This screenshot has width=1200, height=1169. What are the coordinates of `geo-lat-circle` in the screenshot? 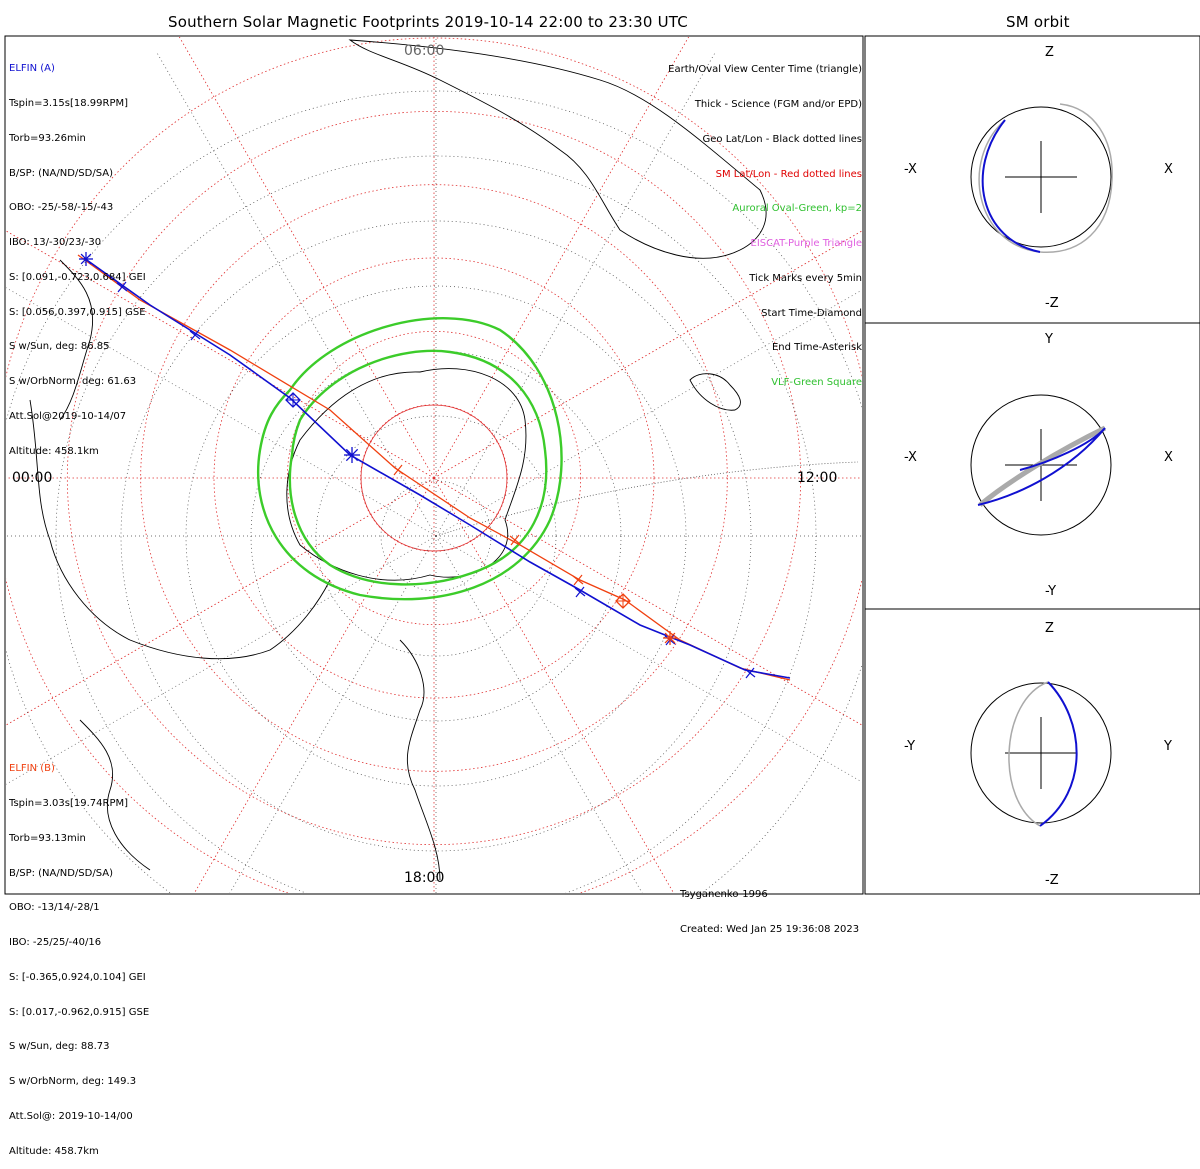 It's located at (436, 536).